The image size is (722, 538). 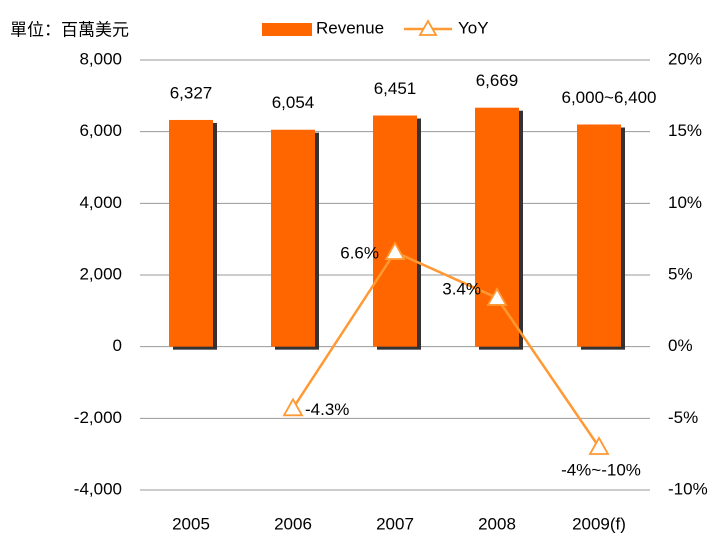 I want to click on y2-tick-label: 10%, so click(x=685, y=202).